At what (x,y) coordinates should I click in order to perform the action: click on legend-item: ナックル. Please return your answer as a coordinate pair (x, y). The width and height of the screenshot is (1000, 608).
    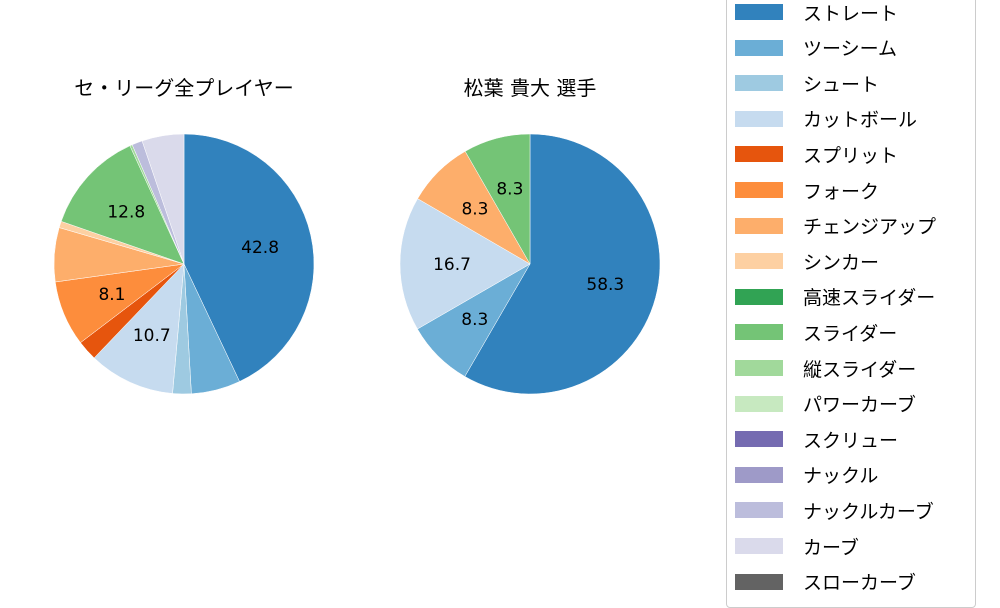
    Looking at the image, I should click on (806, 475).